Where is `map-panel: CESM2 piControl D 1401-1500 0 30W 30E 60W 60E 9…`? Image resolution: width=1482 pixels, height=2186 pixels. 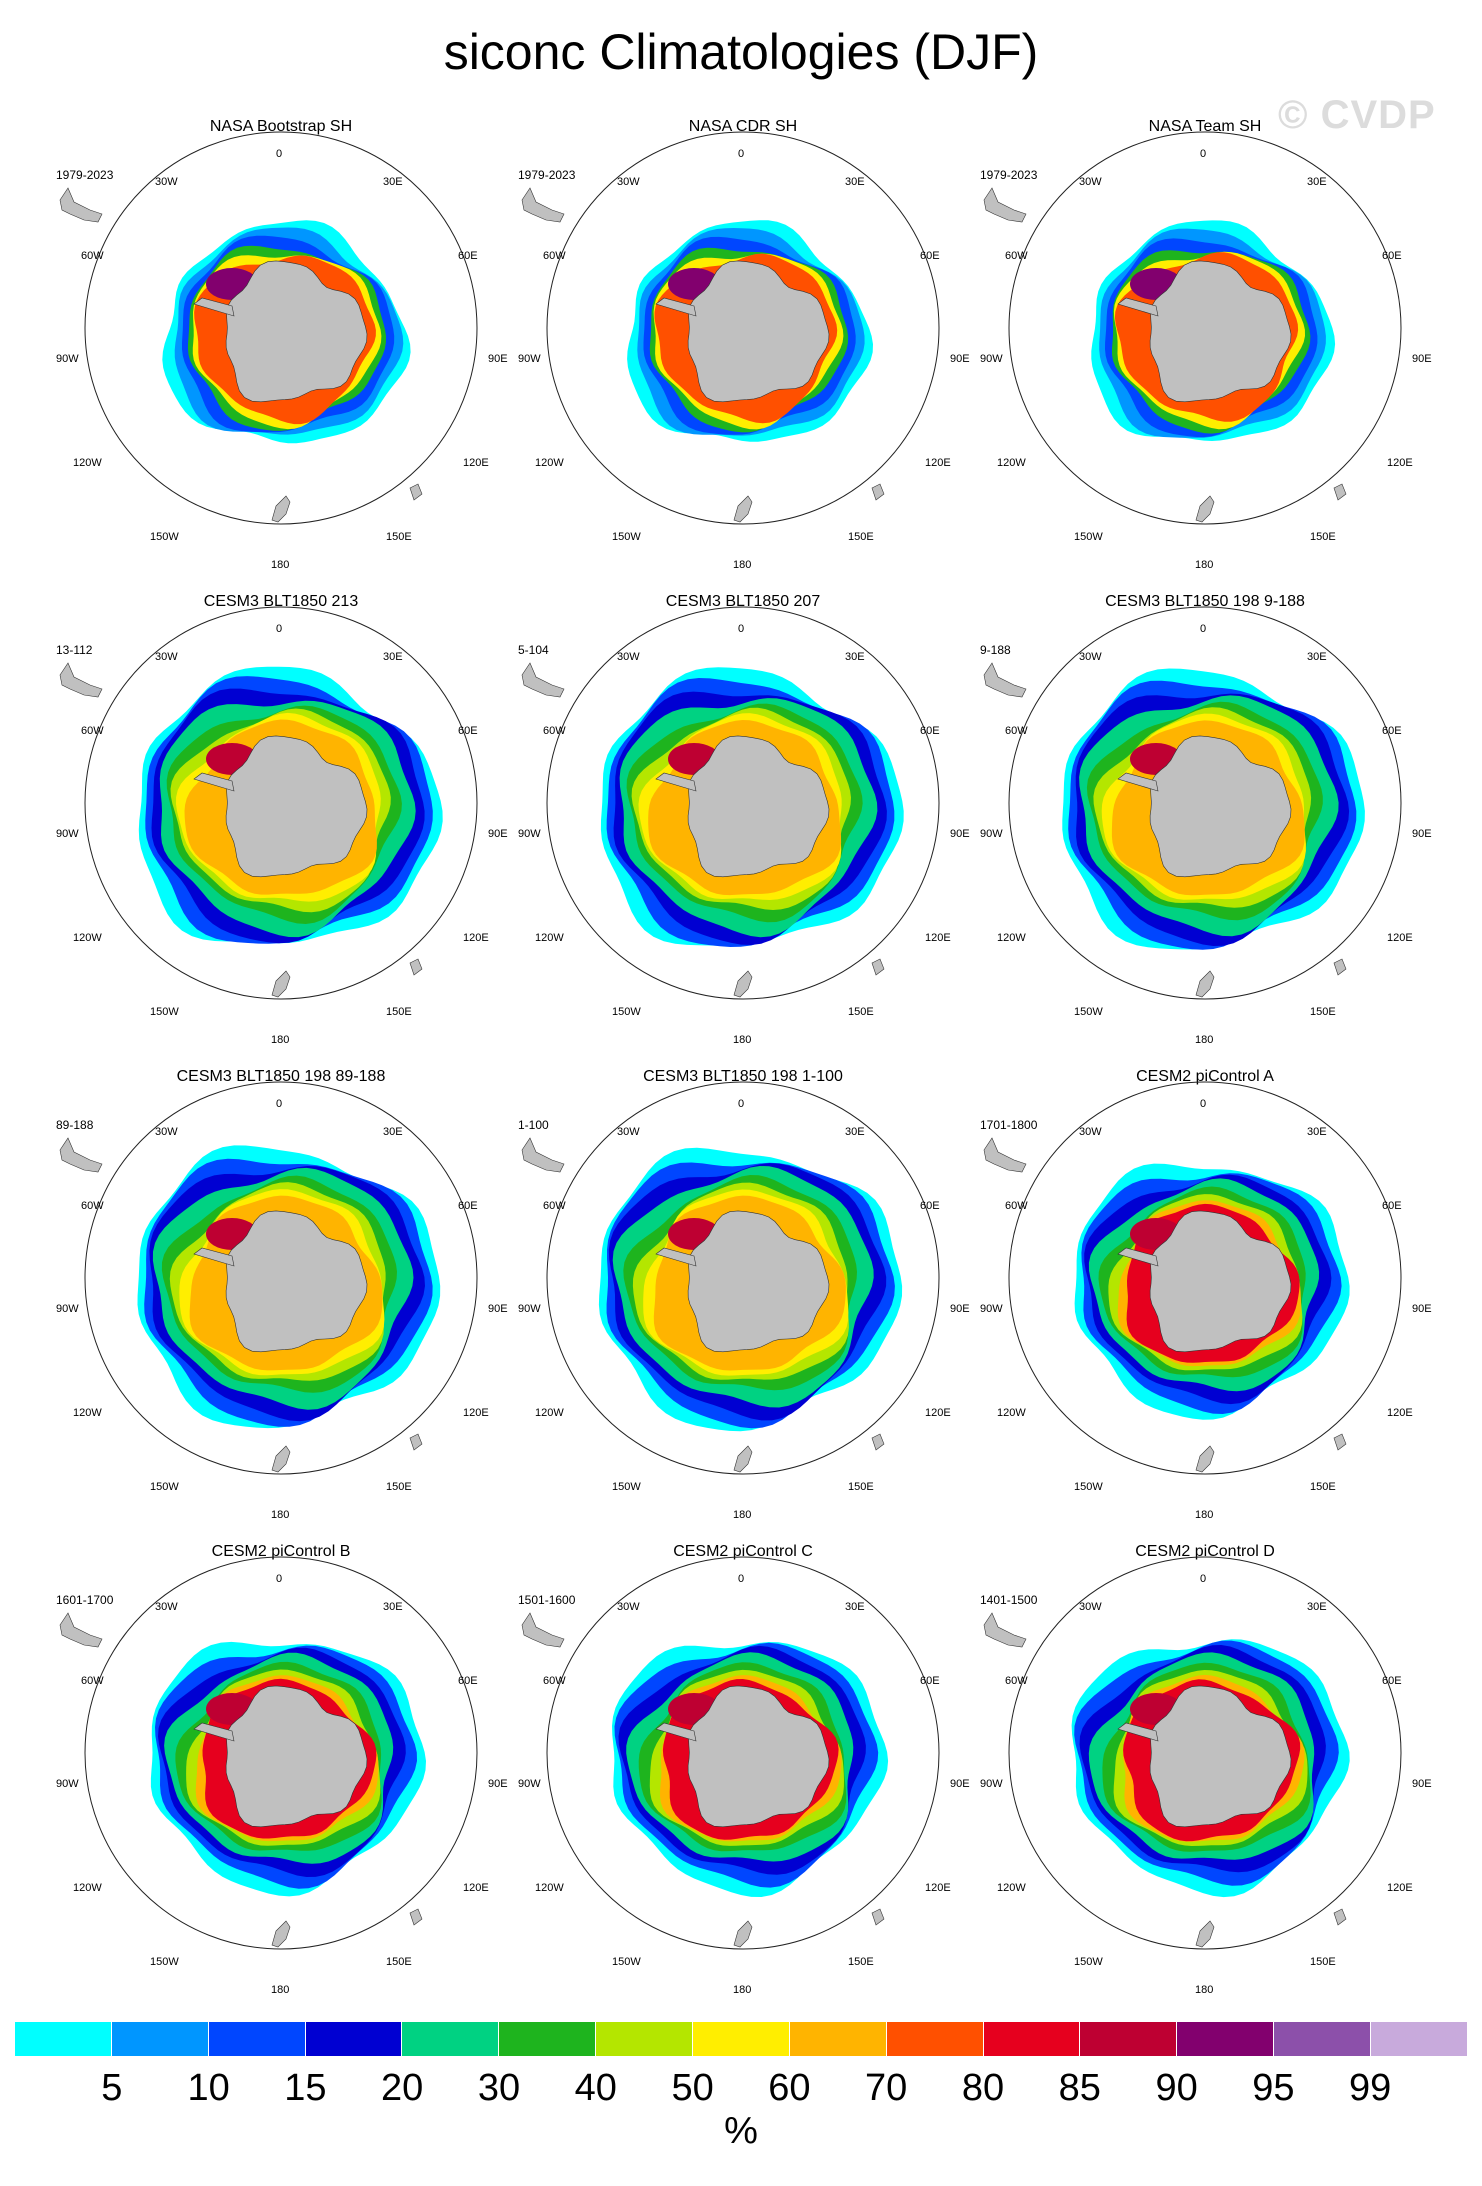
map-panel: CESM2 piControl D 1401-1500 0 30W 30E 60W 60E 9… is located at coordinates (1205, 1779).